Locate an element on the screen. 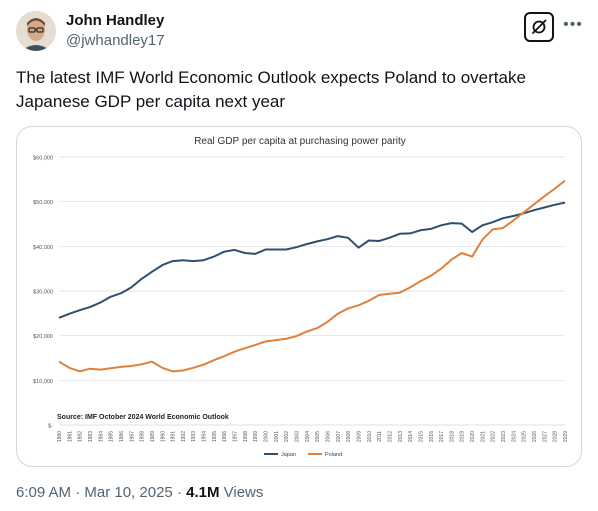  x-tick-label: 1999 is located at coordinates (256, 436).